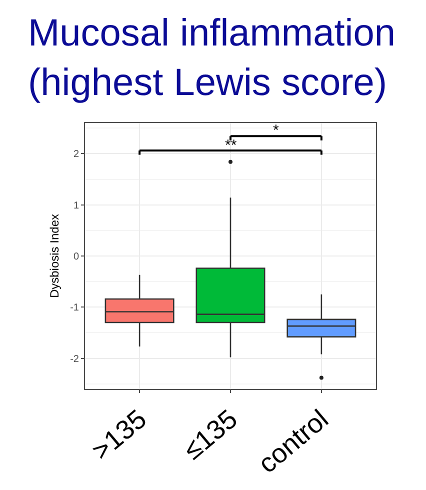  I want to click on annotation: **, so click(231, 145).